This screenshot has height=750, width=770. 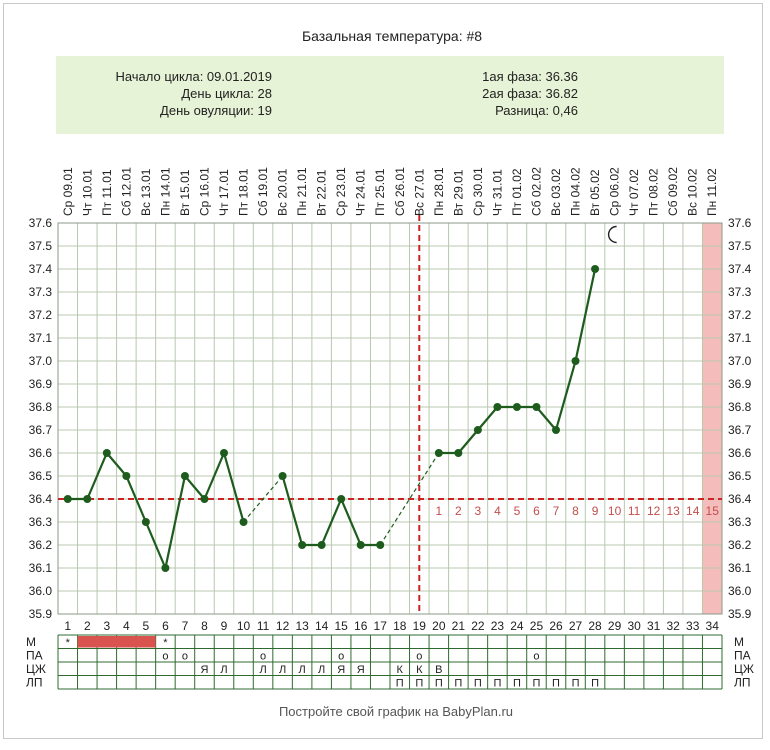 What do you see at coordinates (41, 568) in the screenshot?
I see `y-tick-left: 36.1` at bounding box center [41, 568].